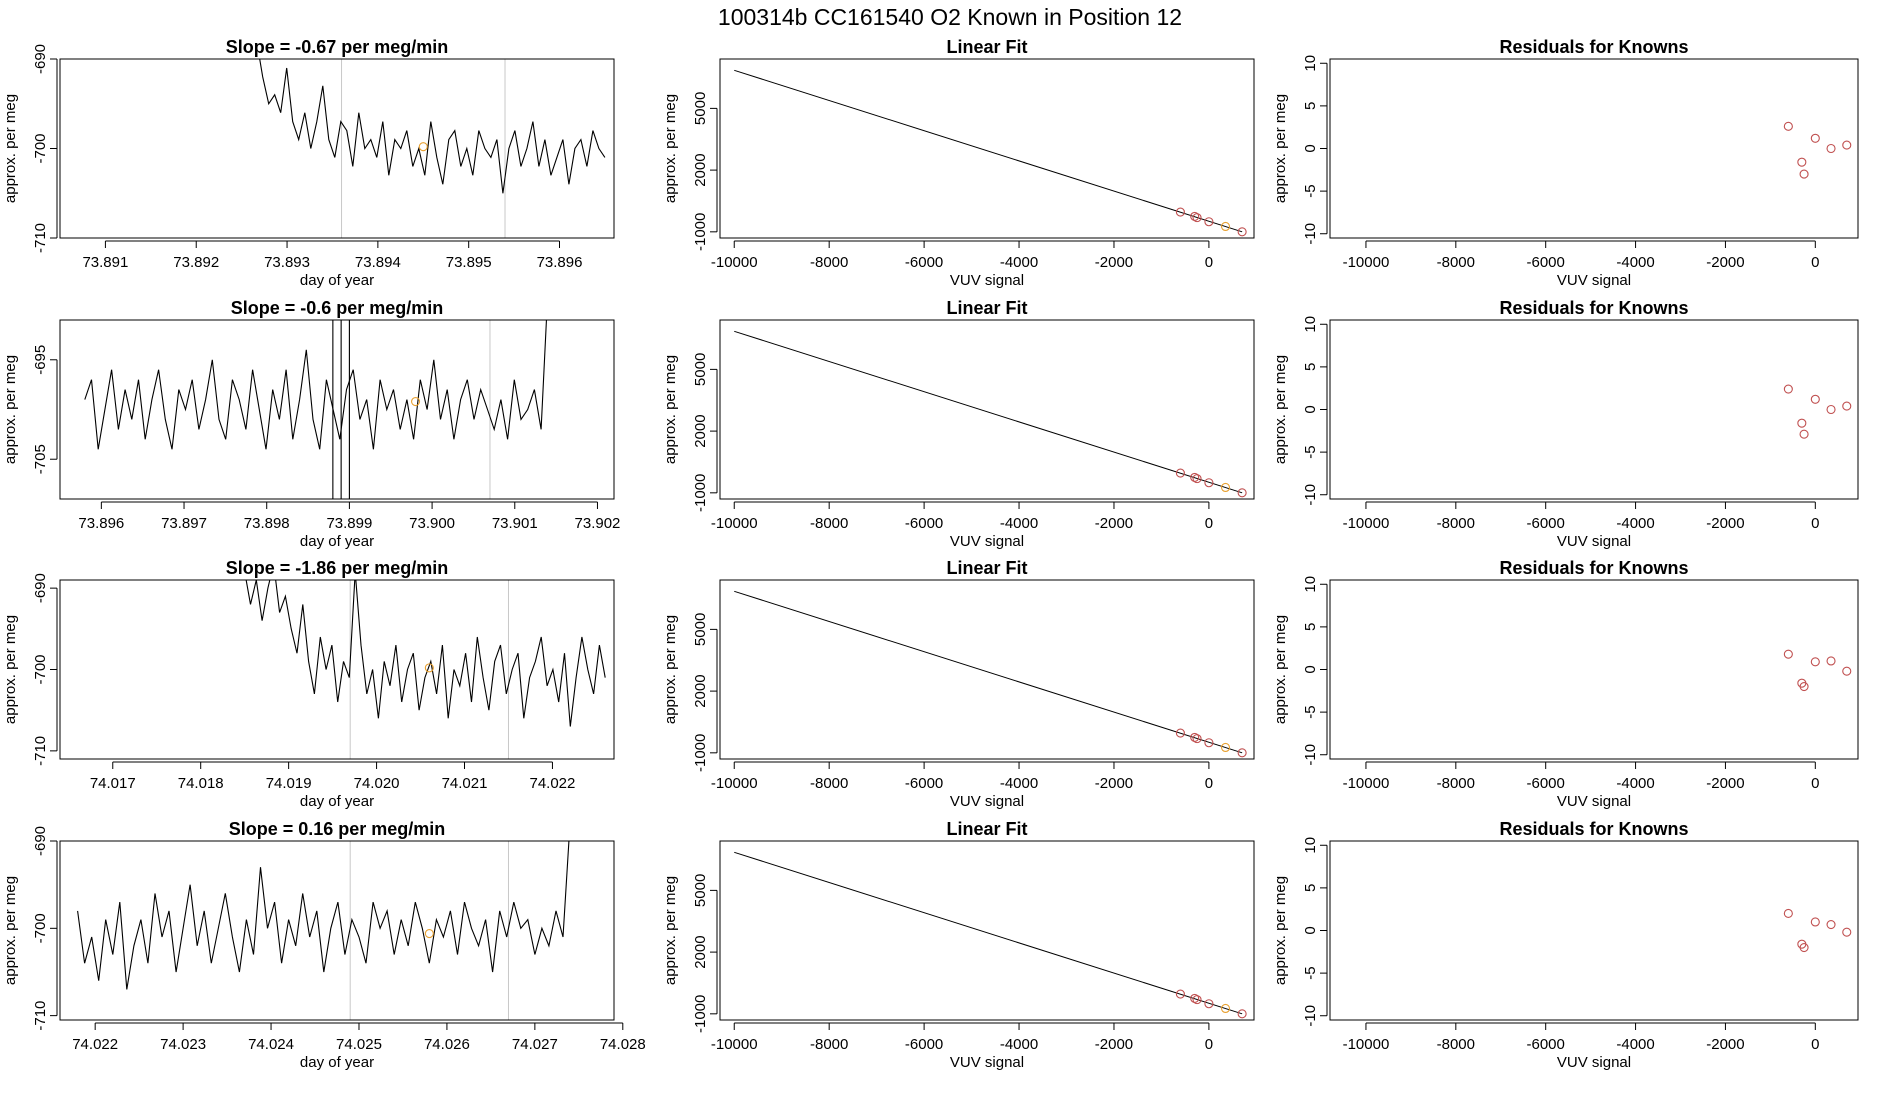 The height and width of the screenshot is (1100, 1900). What do you see at coordinates (349, 523) in the screenshot?
I see `x-tick-label: 73.899` at bounding box center [349, 523].